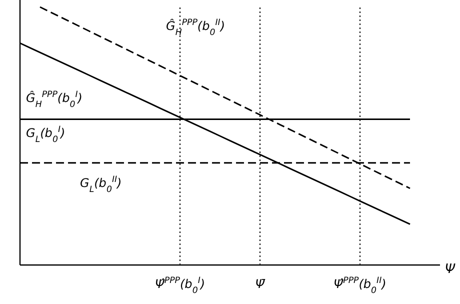 This screenshot has width=460, height=304. I want to click on x-tick-label: Ψ̂$^{PPP}$(b$_{0}$$^{I}$), so click(180, 286).